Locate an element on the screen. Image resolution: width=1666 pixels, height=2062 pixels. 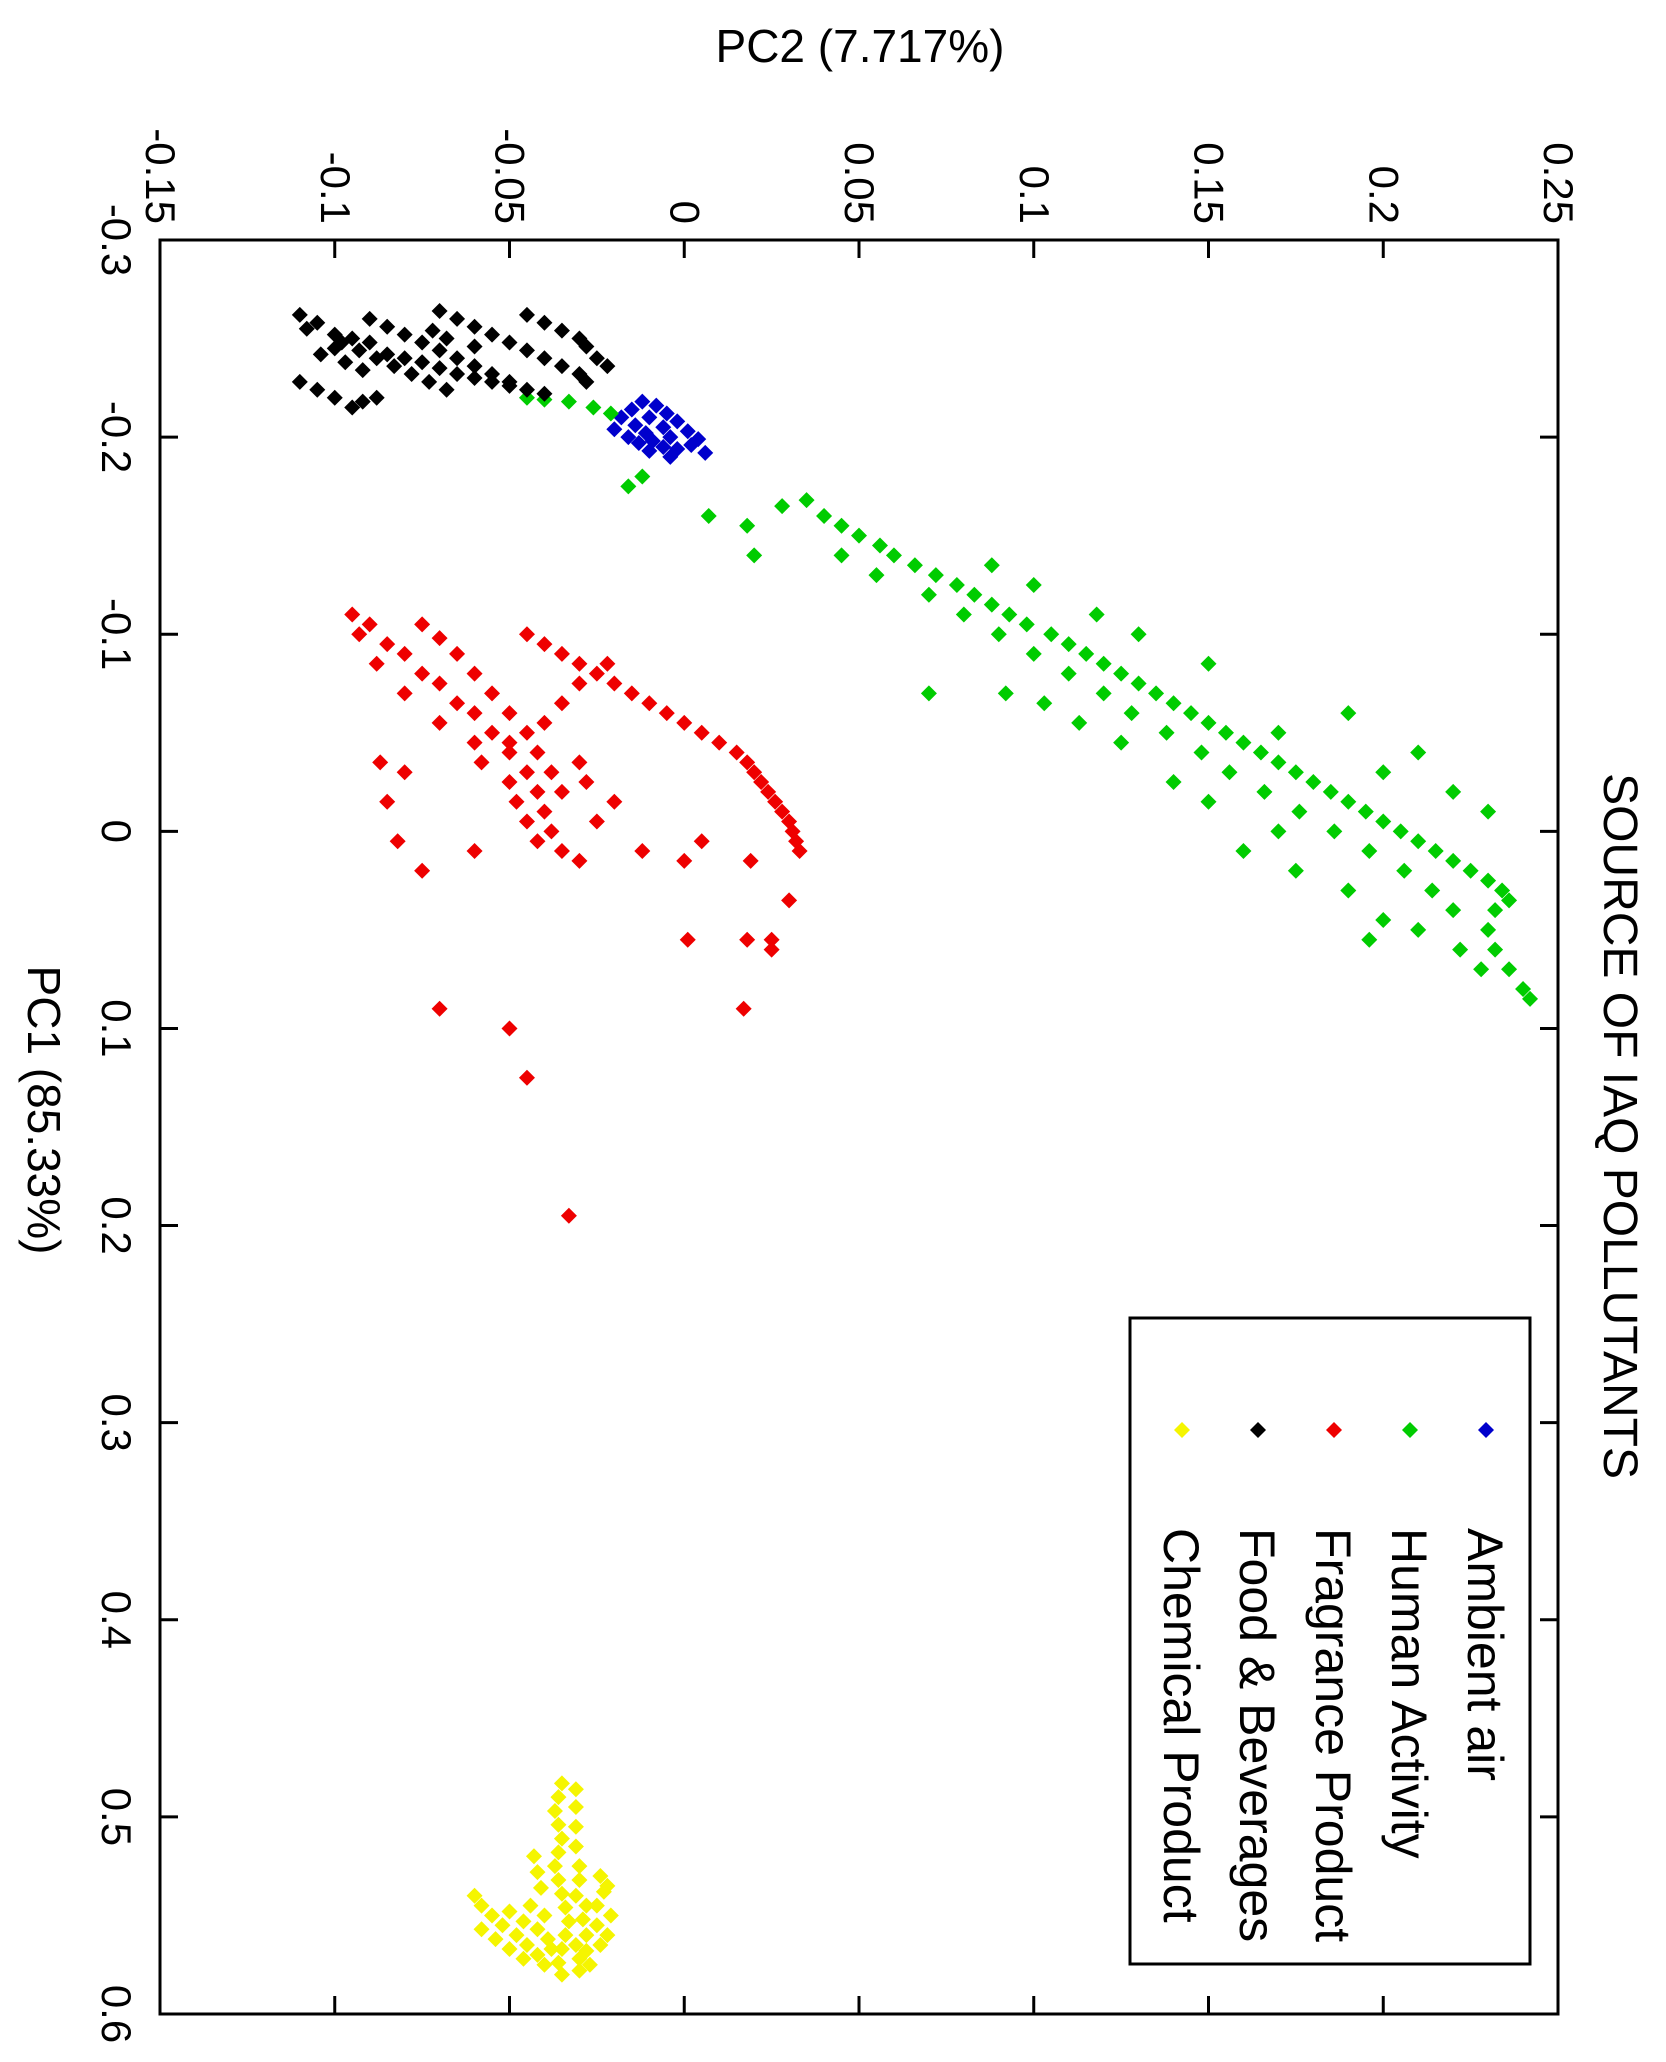
pc2-tick-label: 0.25 is located at coordinates (1558, 183).